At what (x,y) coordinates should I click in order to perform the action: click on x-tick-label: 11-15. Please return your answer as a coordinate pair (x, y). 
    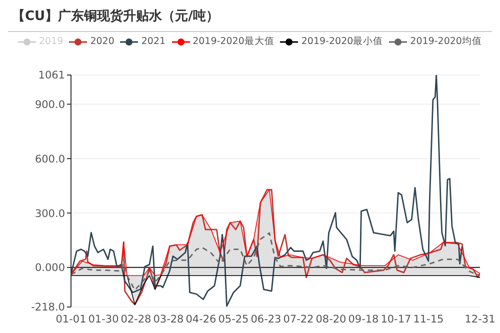
    Looking at the image, I should click on (428, 319).